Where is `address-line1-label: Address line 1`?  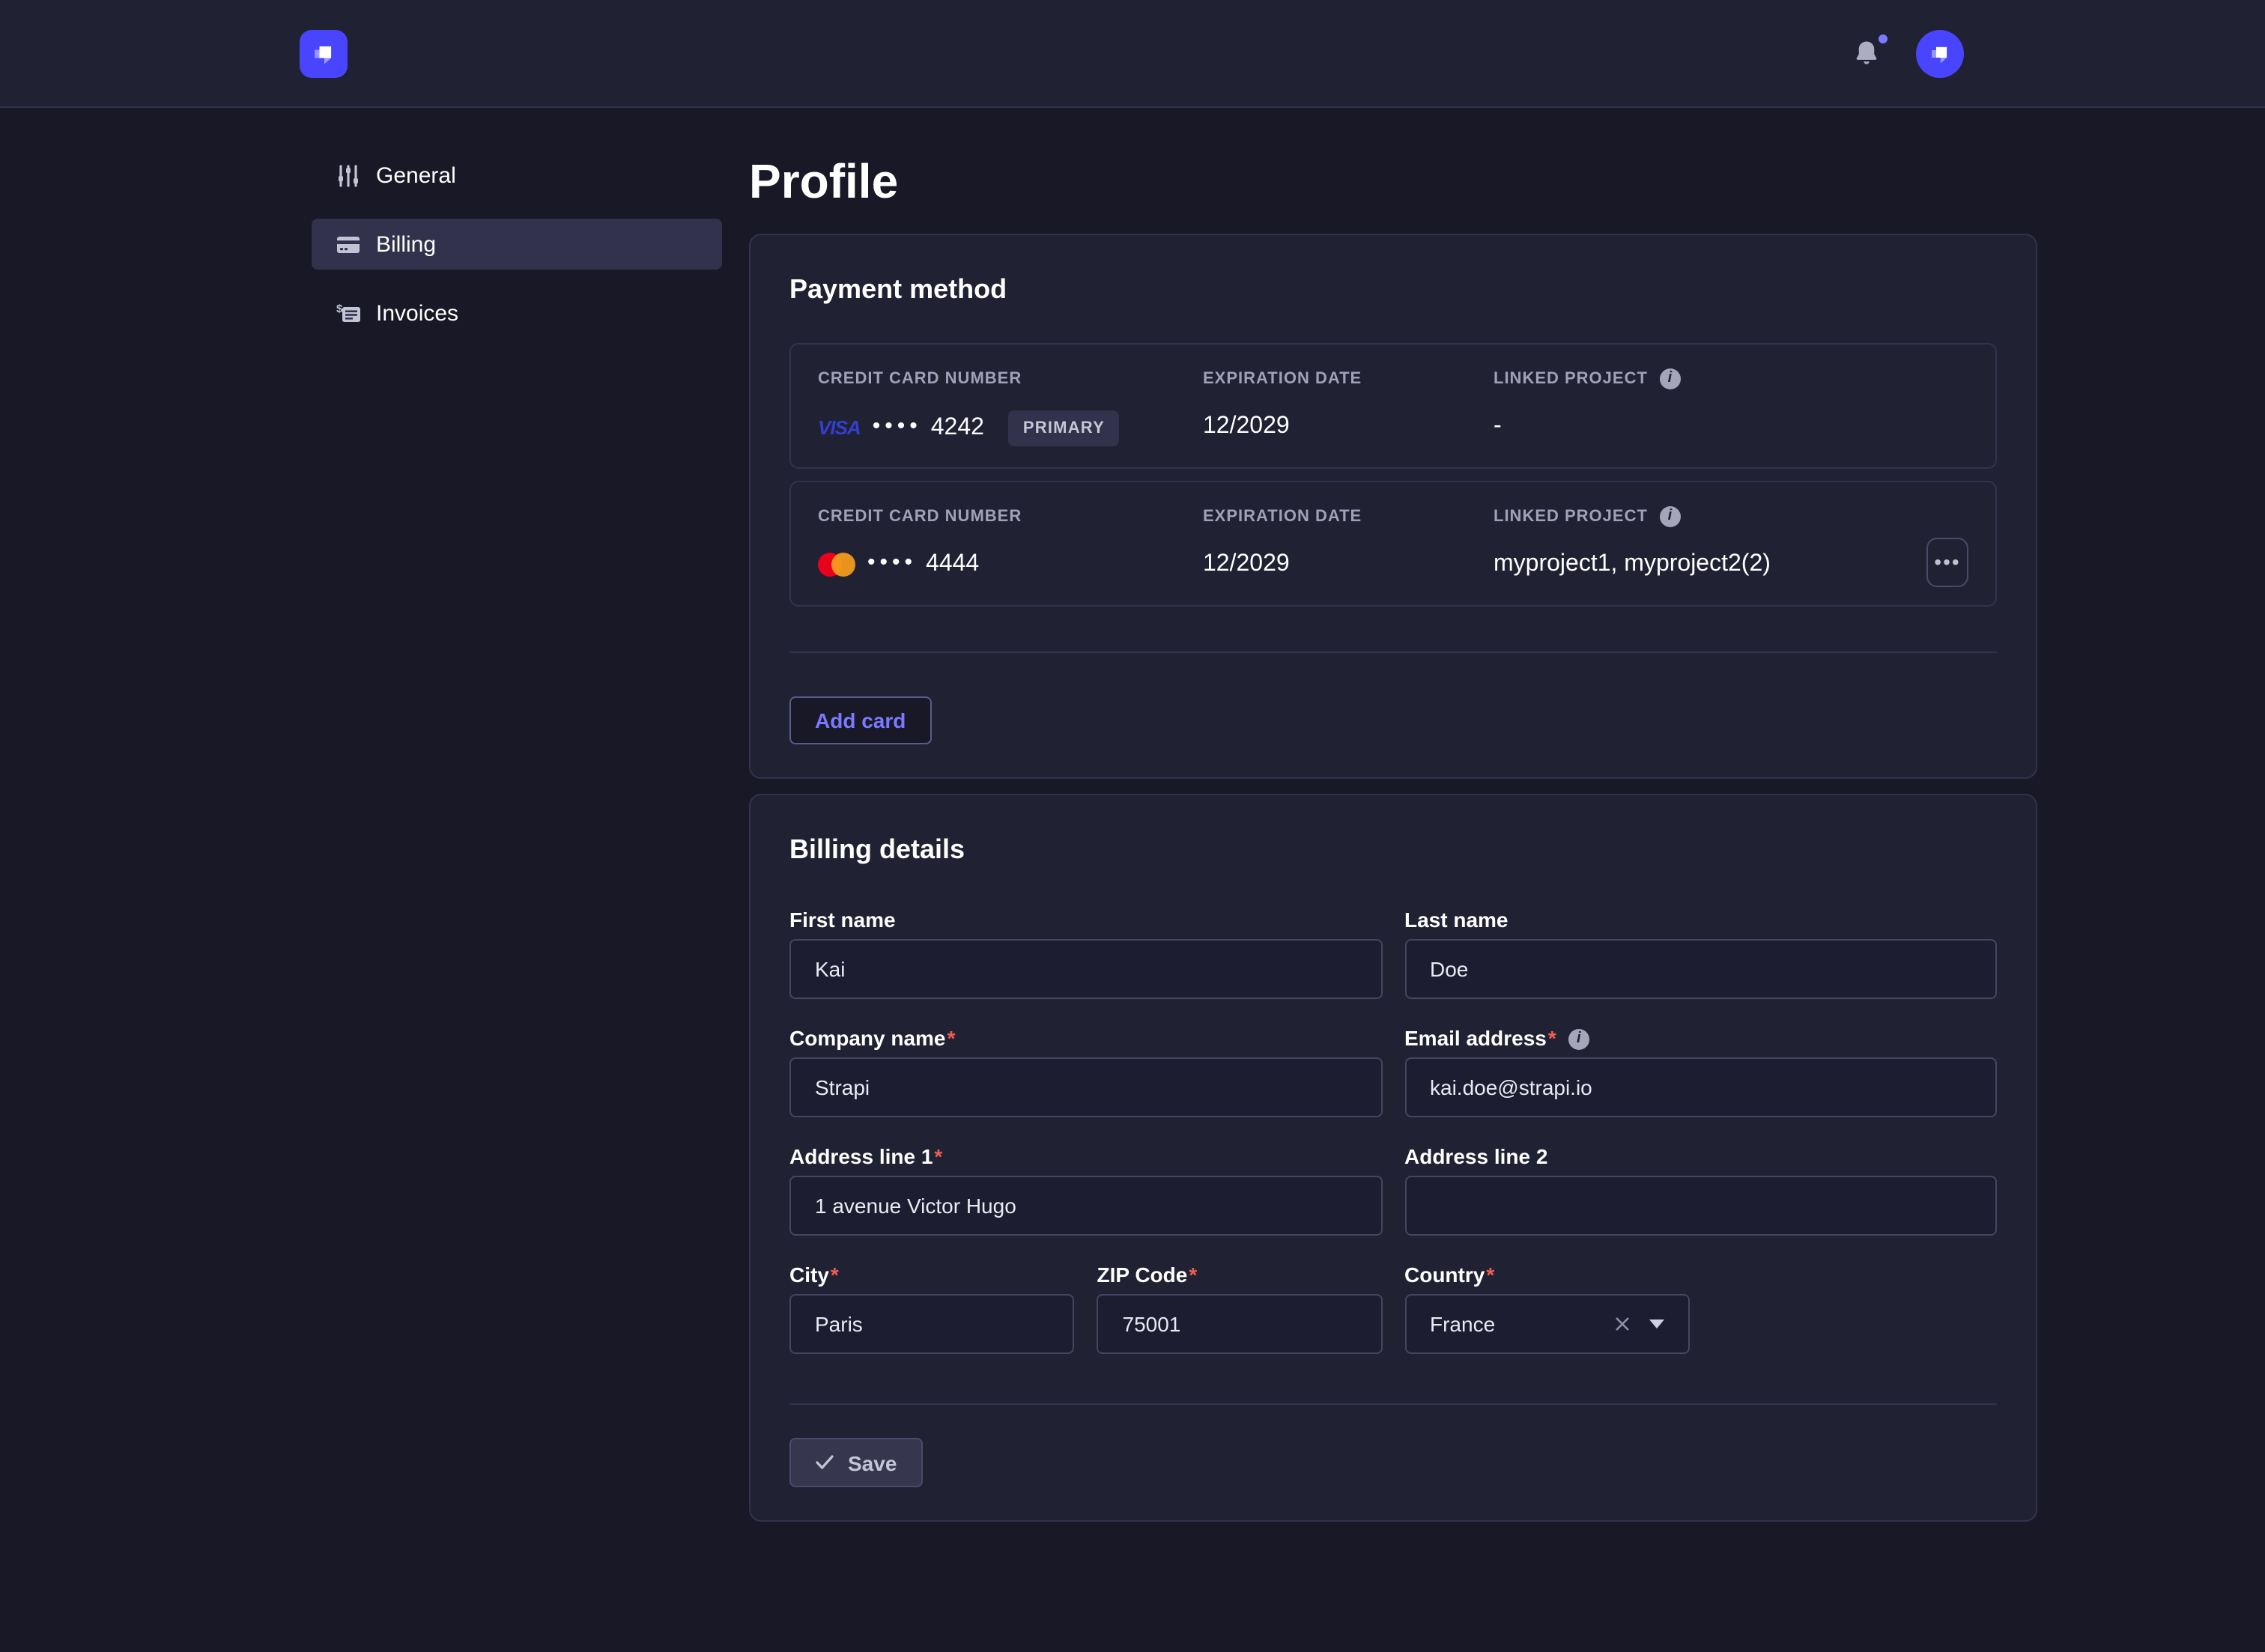 address-line1-label: Address line 1 is located at coordinates (861, 1156).